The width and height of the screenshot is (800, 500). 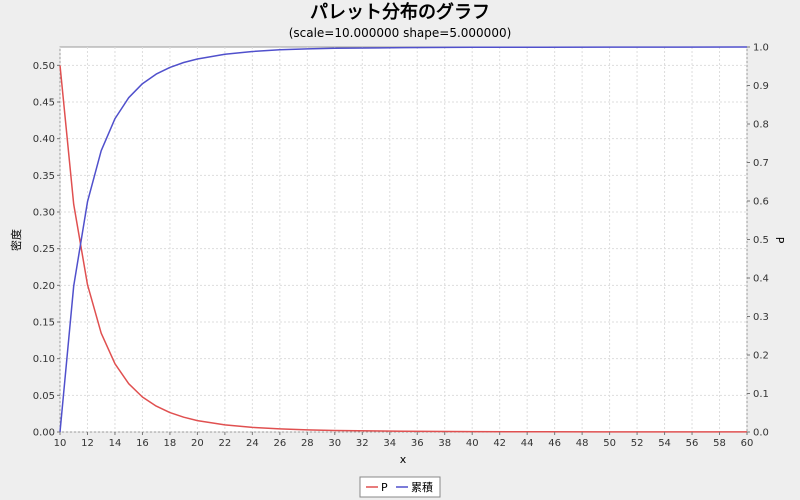 What do you see at coordinates (761, 433) in the screenshot?
I see `y-right-tick-label: 0.0` at bounding box center [761, 433].